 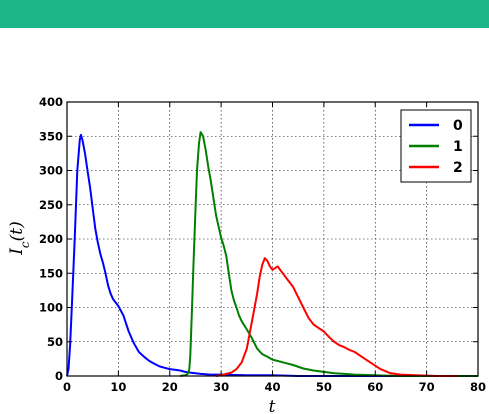 I want to click on y-axis-label-arg: (t), so click(x=17, y=231).